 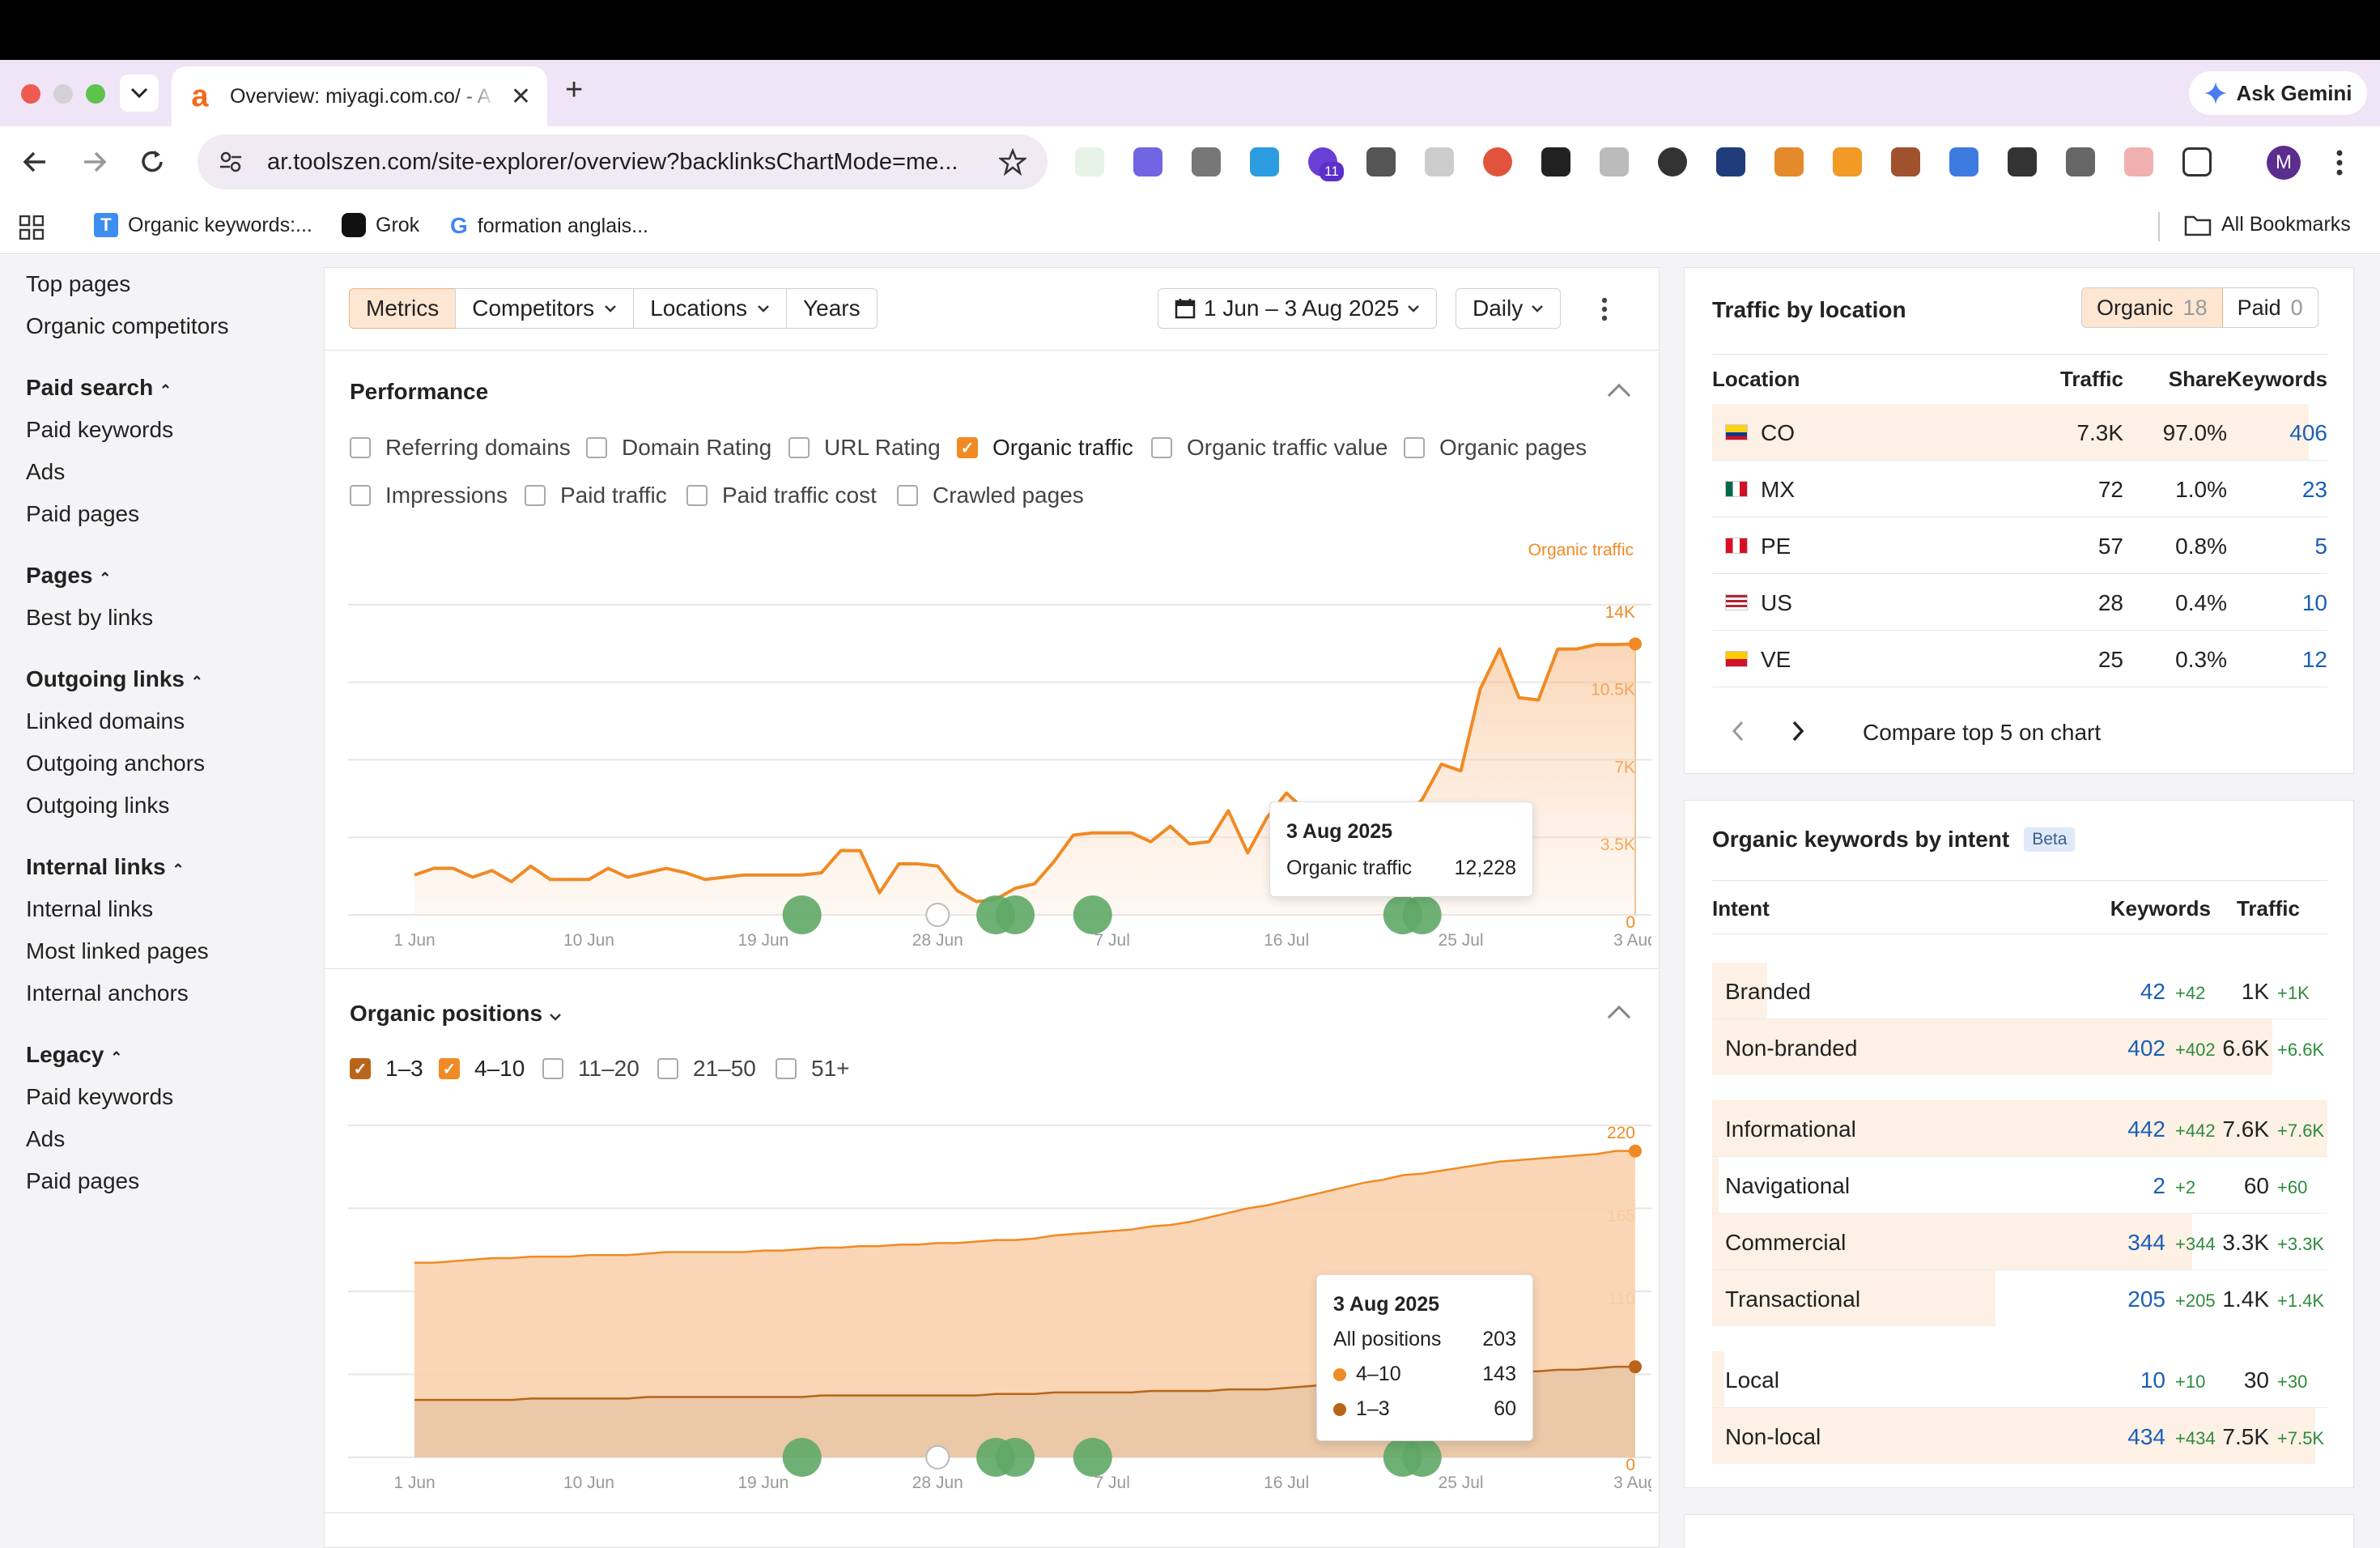 What do you see at coordinates (116, 763) in the screenshot?
I see `sidebar-item-outgoing-anchors: Outgoing anchors` at bounding box center [116, 763].